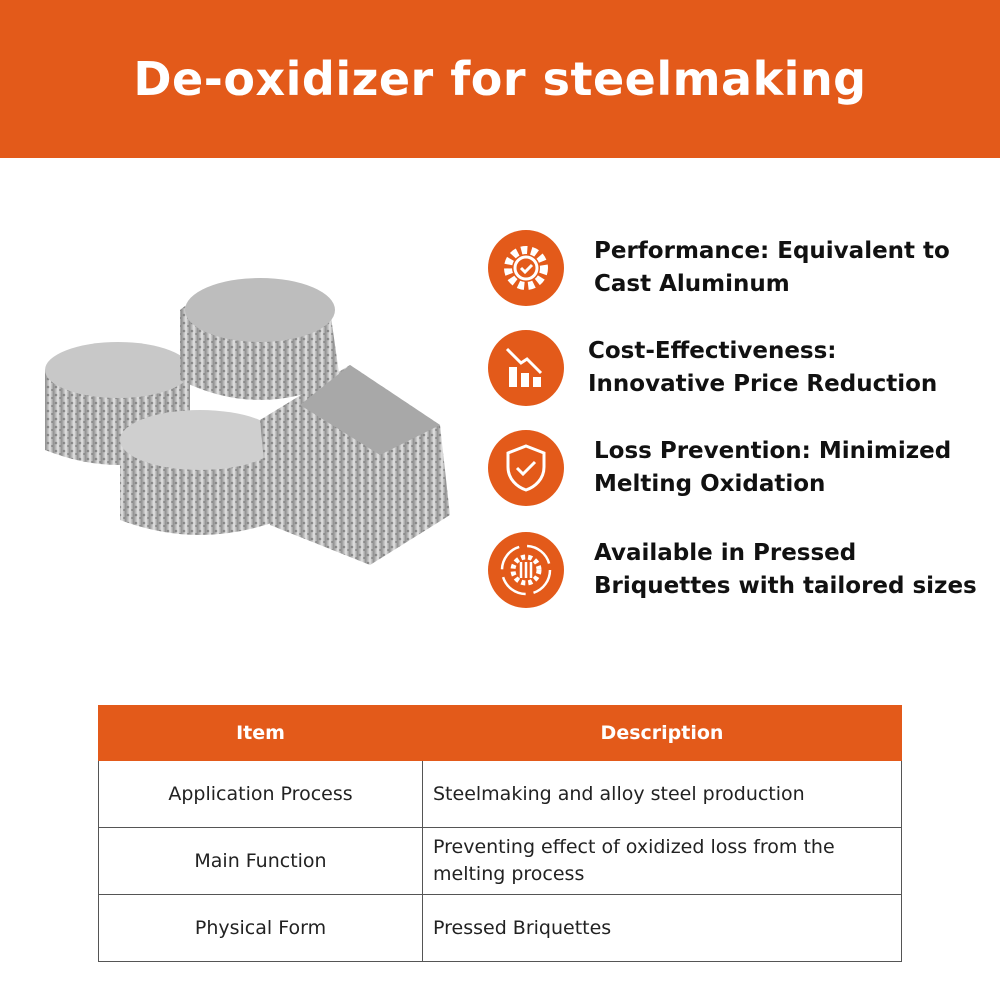  I want to click on aluminum-briquettes-photo, so click(247, 421).